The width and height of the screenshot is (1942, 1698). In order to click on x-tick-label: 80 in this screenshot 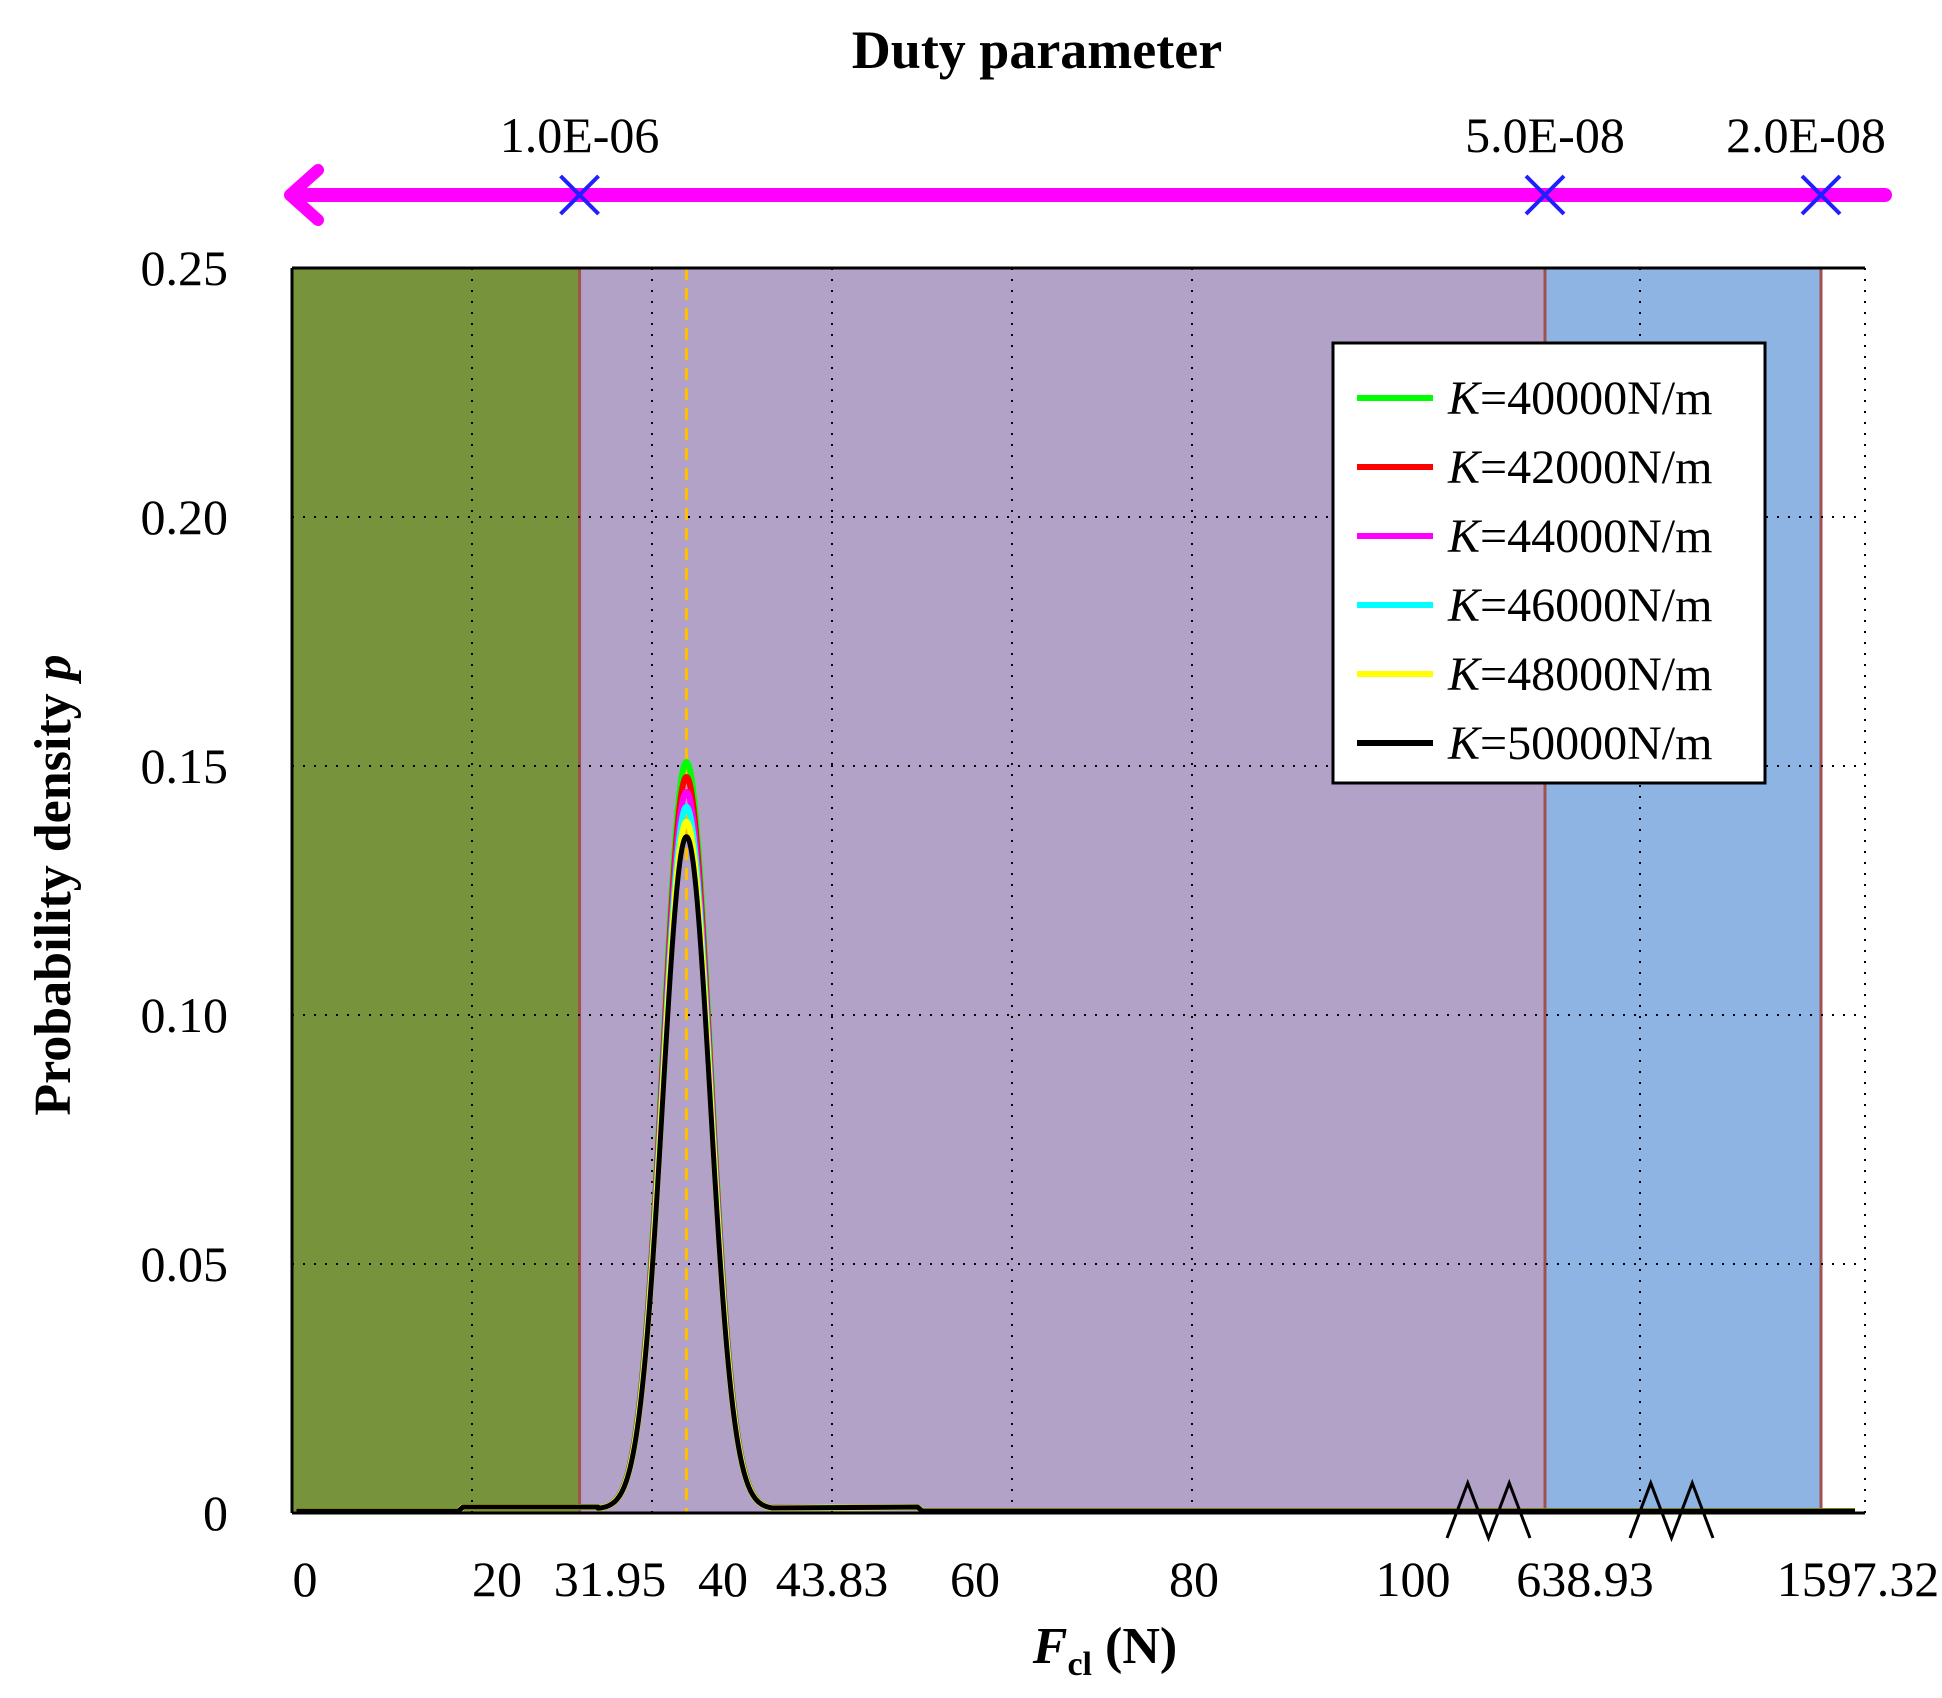, I will do `click(1194, 1579)`.